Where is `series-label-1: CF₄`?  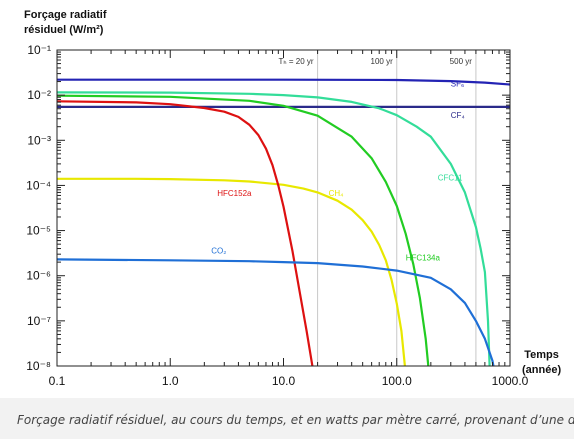 series-label-1: CF₄ is located at coordinates (458, 115).